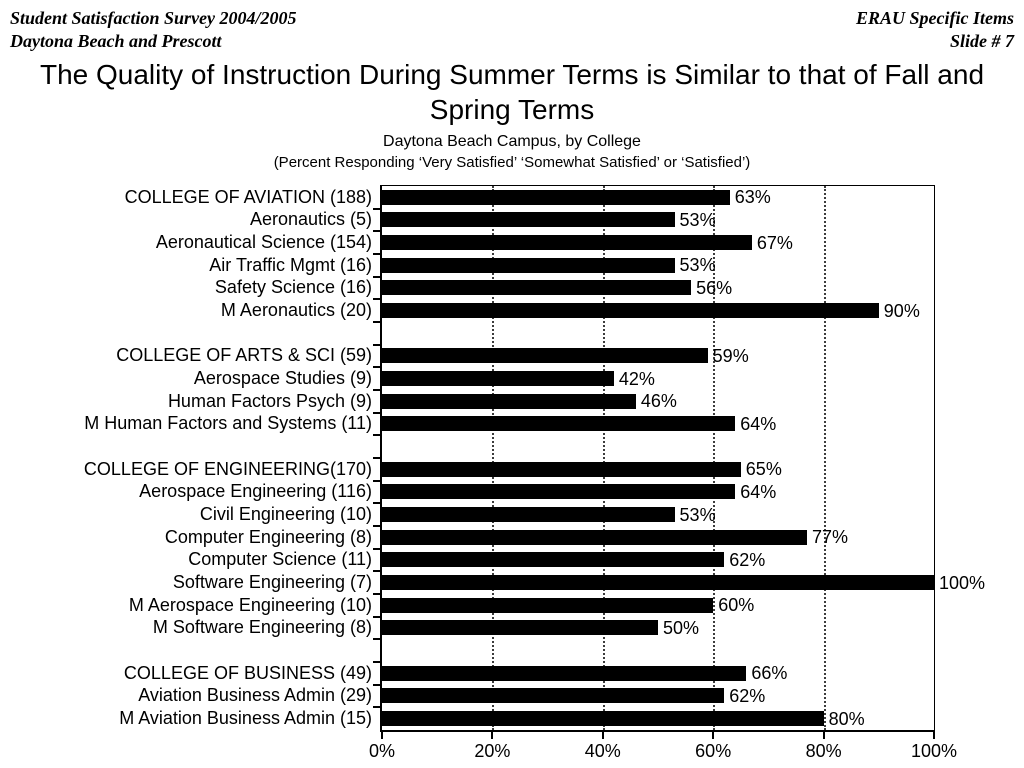 The height and width of the screenshot is (768, 1024). What do you see at coordinates (382, 751) in the screenshot?
I see `x-axis-tick-label: 0%` at bounding box center [382, 751].